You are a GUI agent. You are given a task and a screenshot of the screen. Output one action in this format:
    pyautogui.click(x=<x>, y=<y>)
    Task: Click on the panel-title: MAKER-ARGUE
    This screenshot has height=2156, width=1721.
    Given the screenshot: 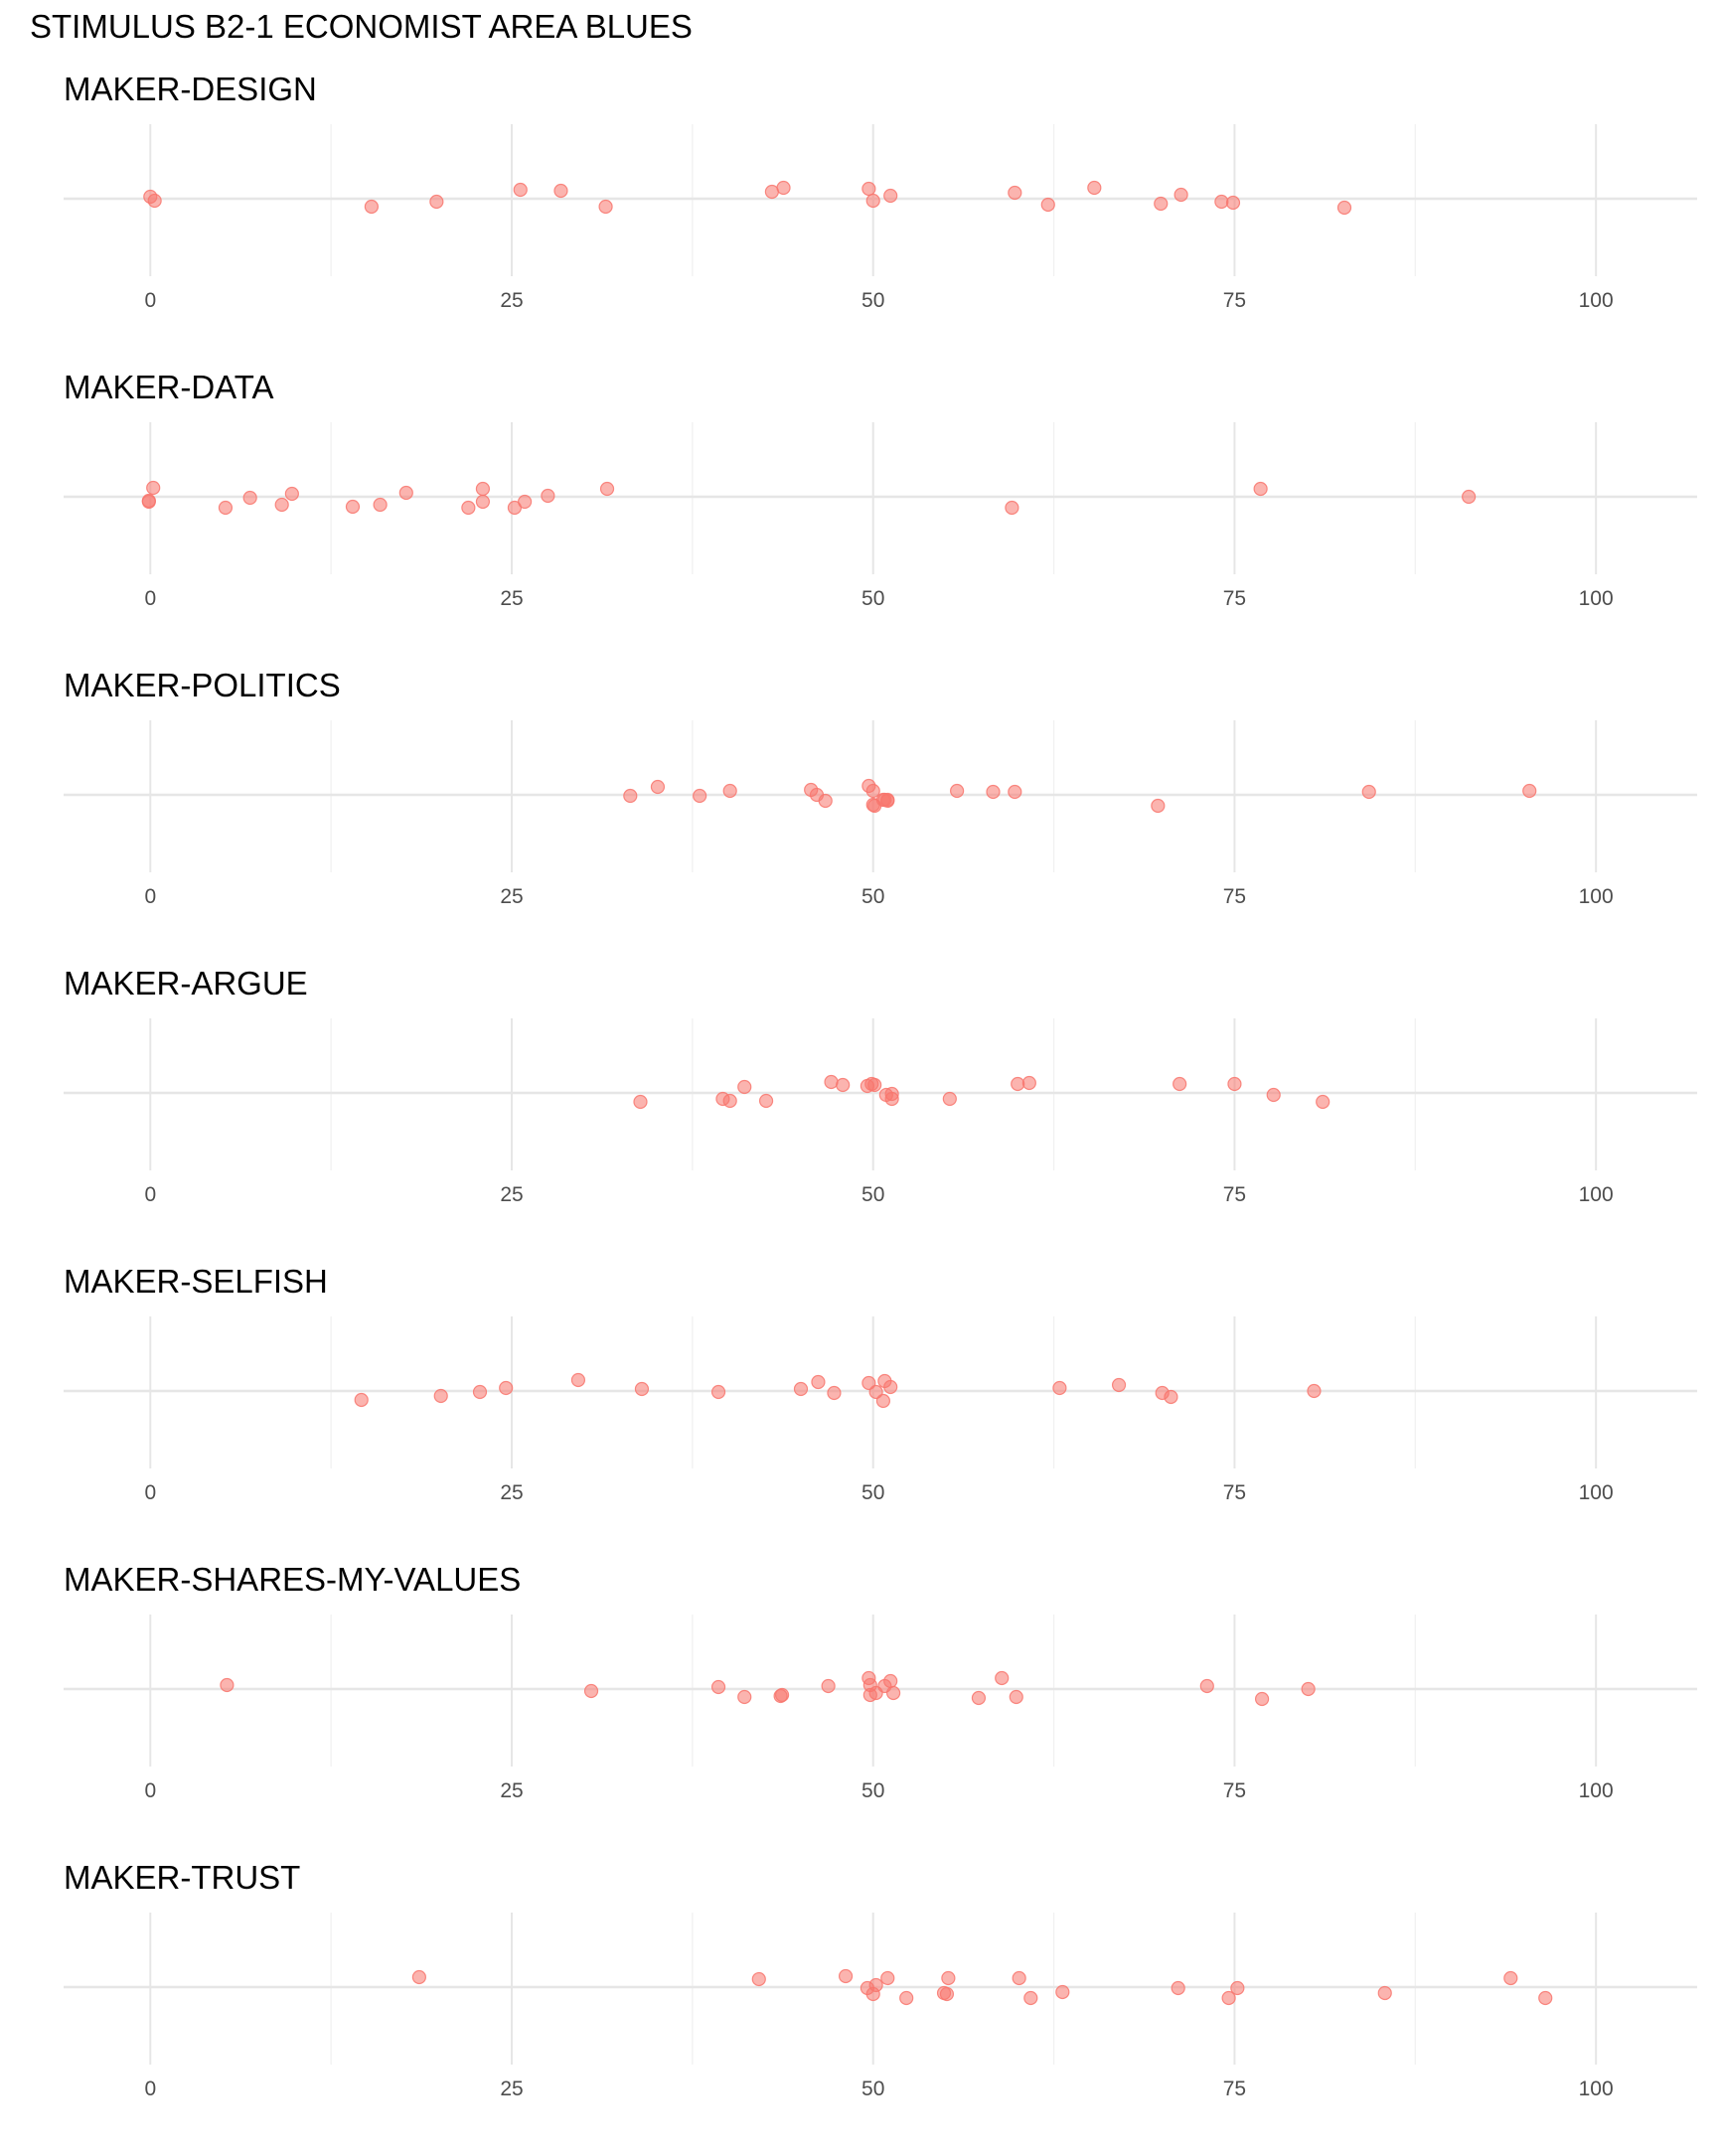 What is the action you would take?
    pyautogui.click(x=186, y=983)
    